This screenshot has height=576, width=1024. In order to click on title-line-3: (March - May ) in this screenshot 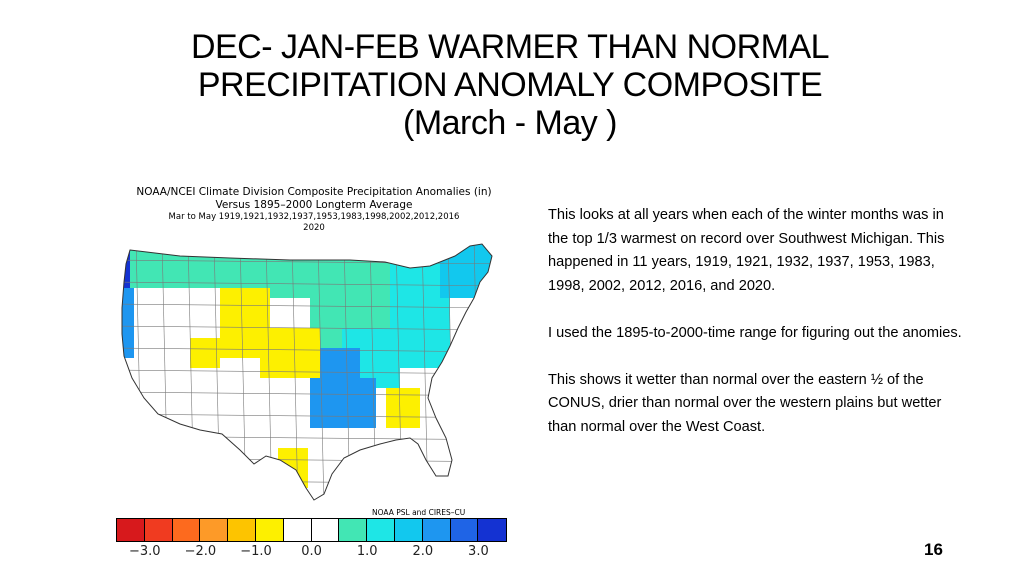, I will do `click(510, 123)`.